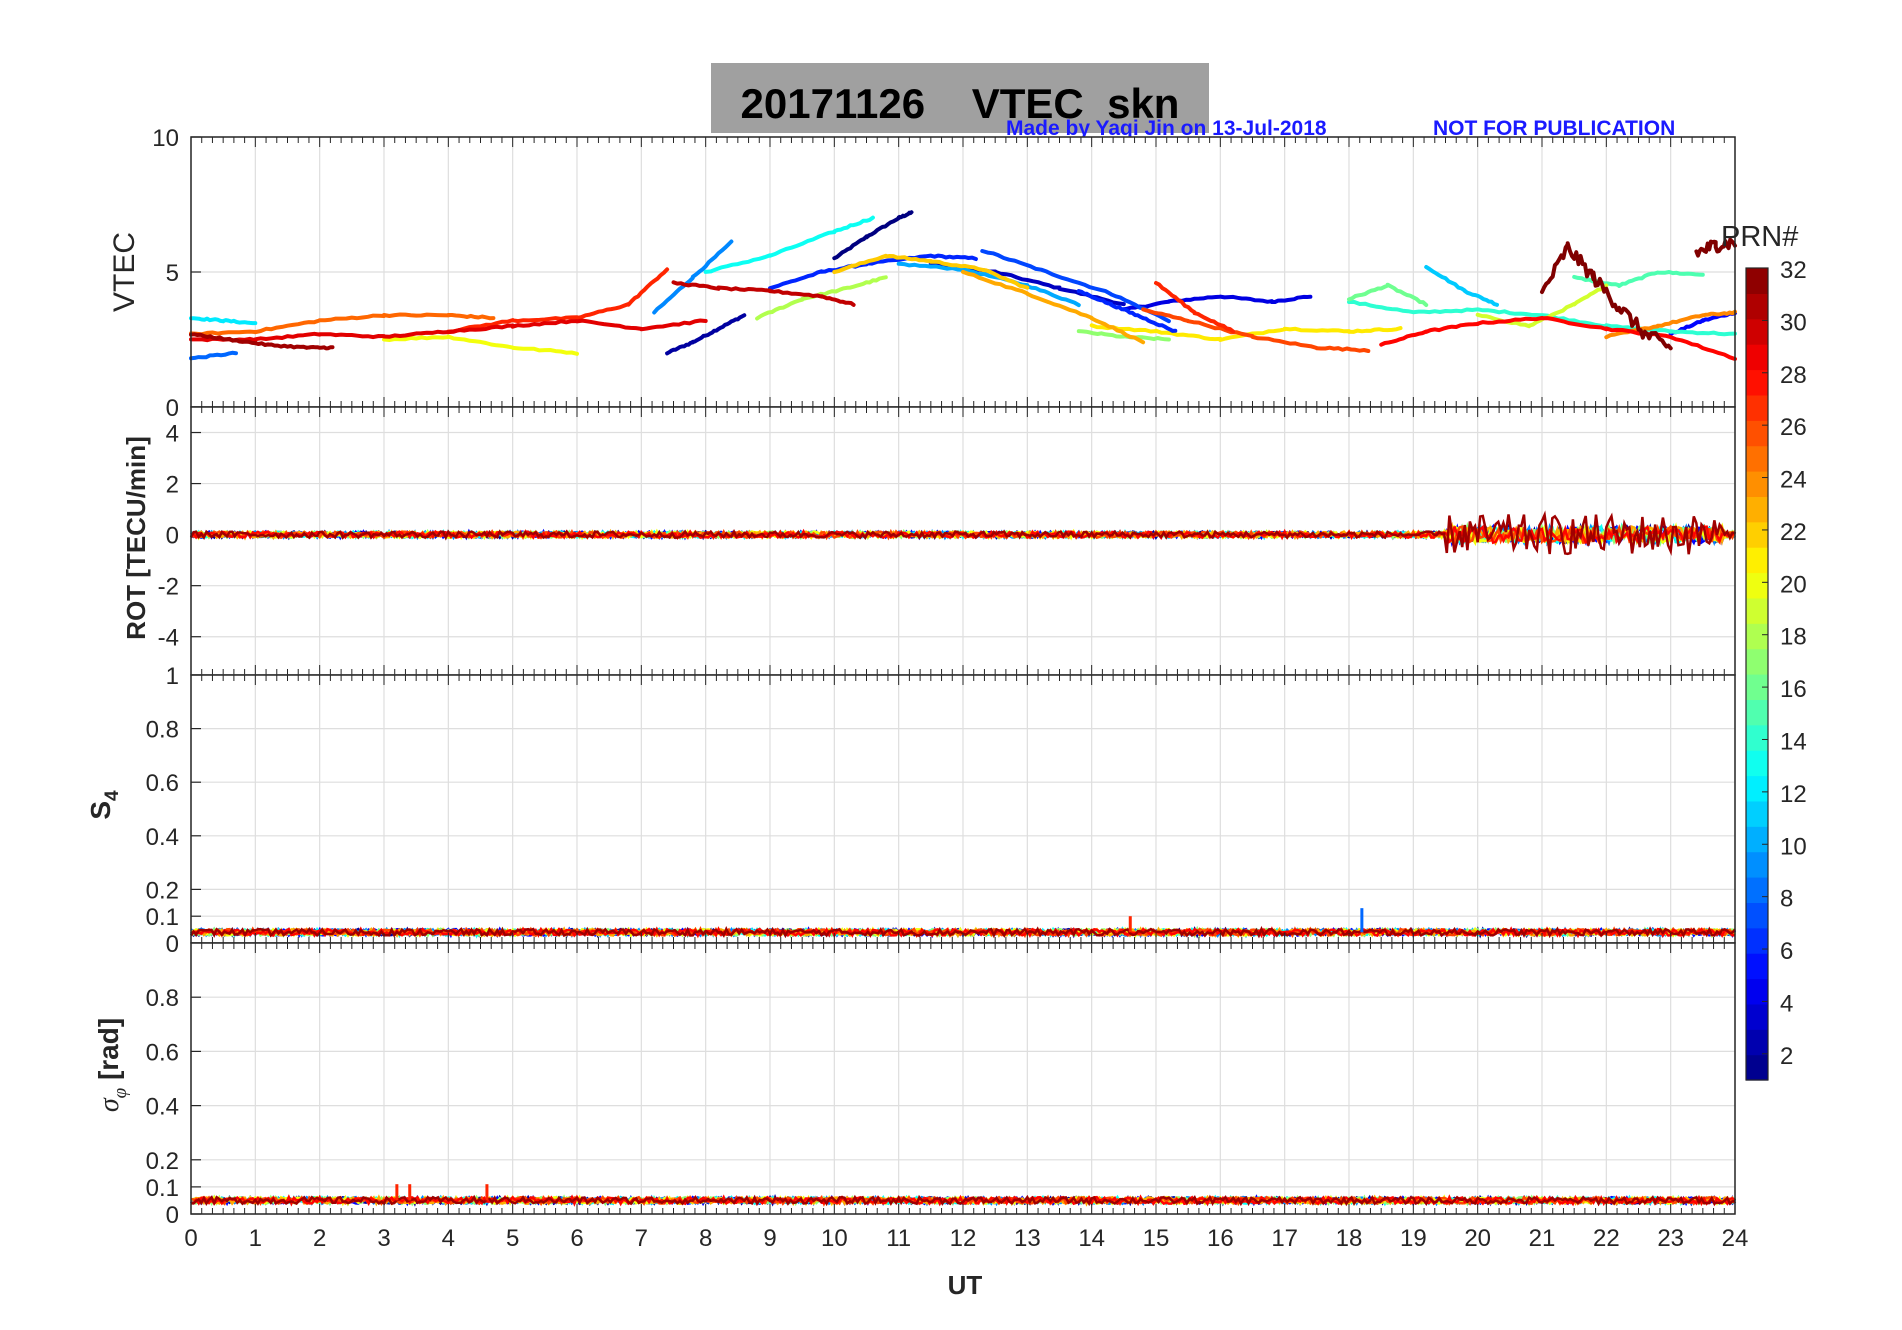 The height and width of the screenshot is (1330, 1902). I want to click on x-tick-label: 0, so click(190, 1238).